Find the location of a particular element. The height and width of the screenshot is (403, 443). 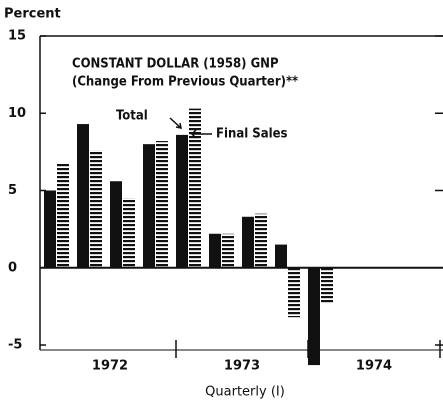

year-label: 1972 is located at coordinates (110, 366).